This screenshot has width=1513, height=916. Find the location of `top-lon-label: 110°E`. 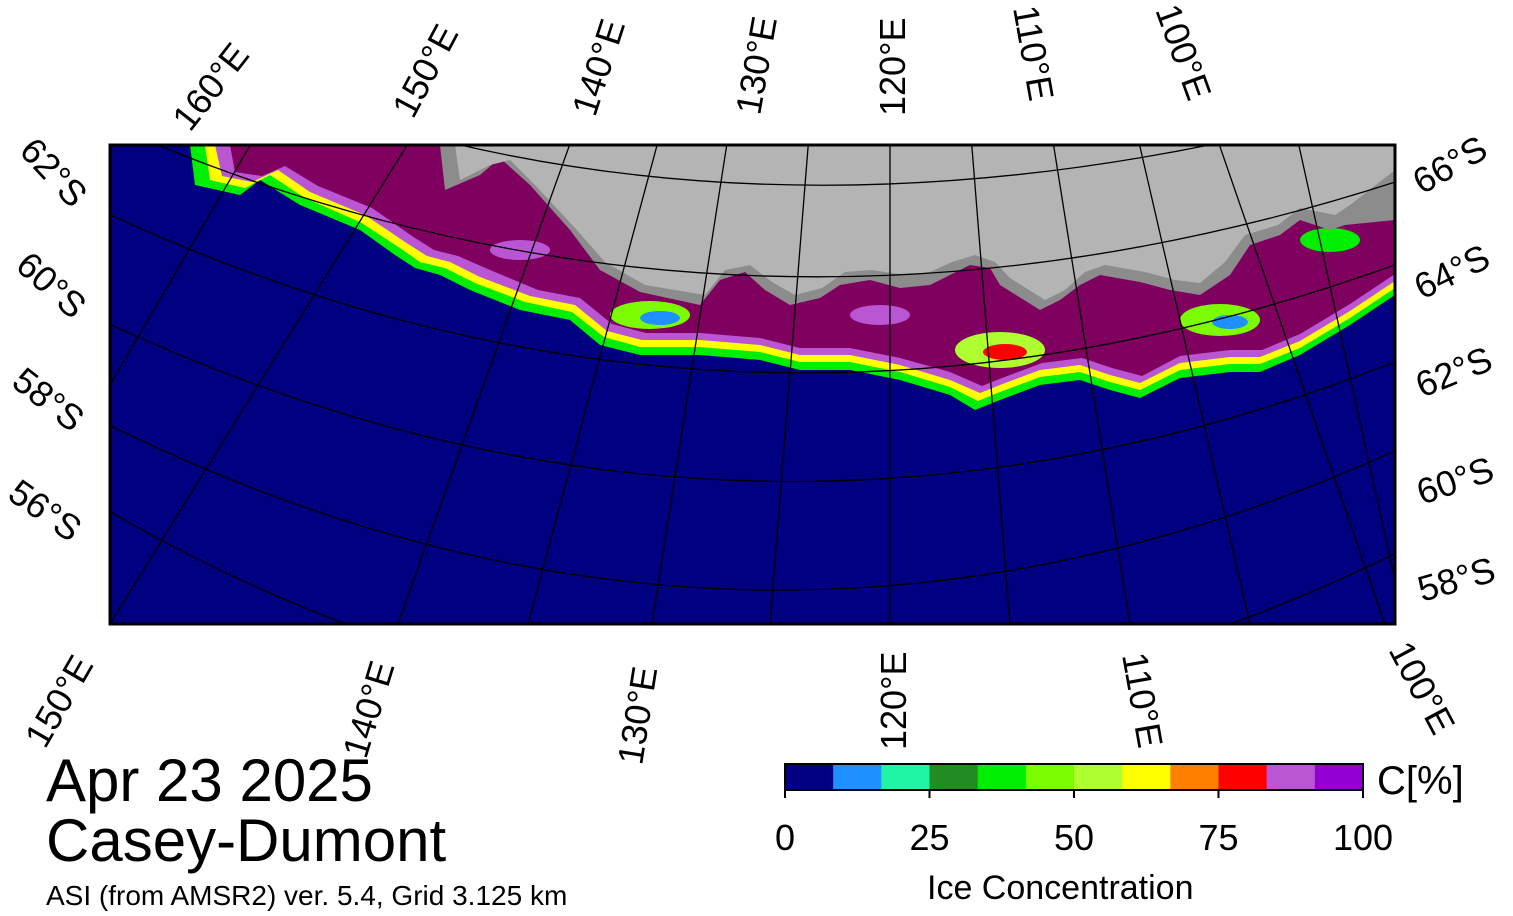

top-lon-label: 110°E is located at coordinates (1033, 52).